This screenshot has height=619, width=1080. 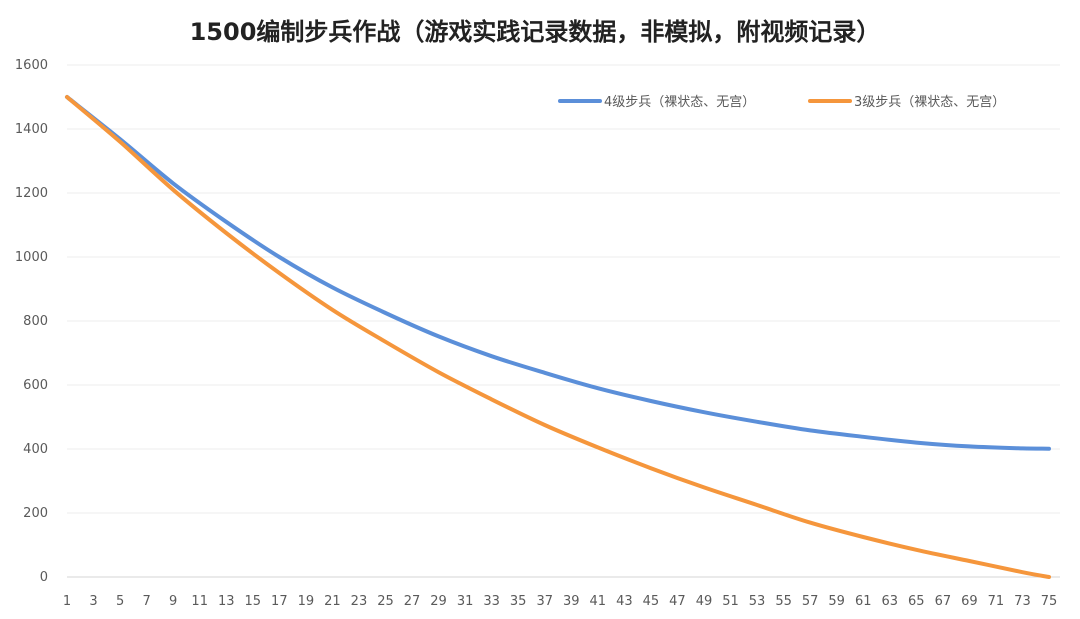 What do you see at coordinates (518, 601) in the screenshot?
I see `x-tick-label: 35` at bounding box center [518, 601].